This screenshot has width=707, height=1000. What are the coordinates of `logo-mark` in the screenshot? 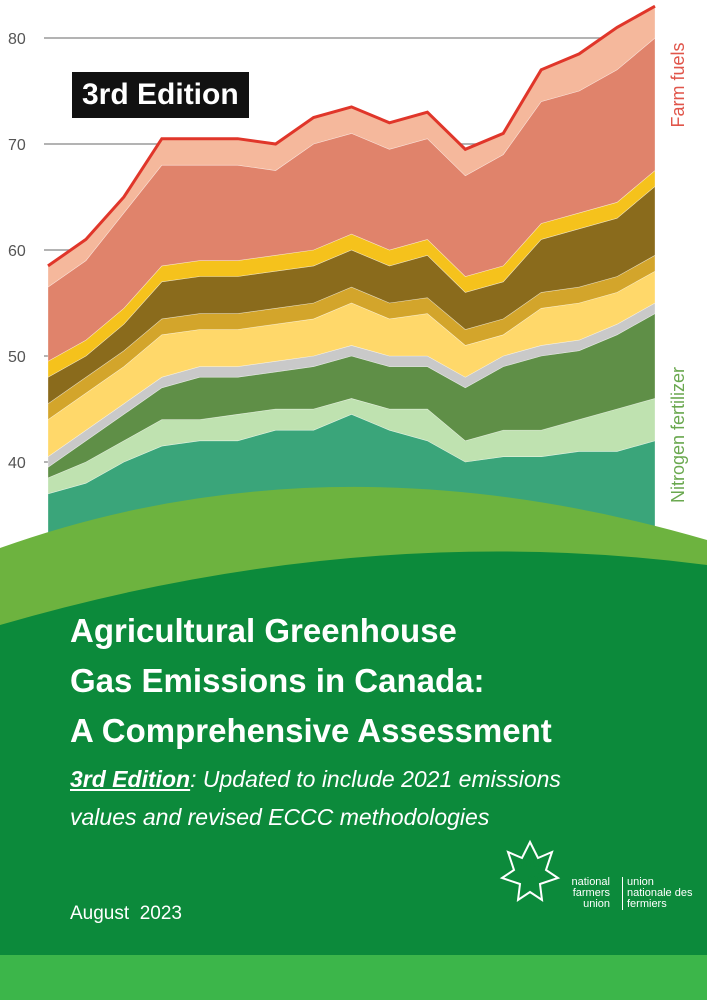 It's located at (530, 871).